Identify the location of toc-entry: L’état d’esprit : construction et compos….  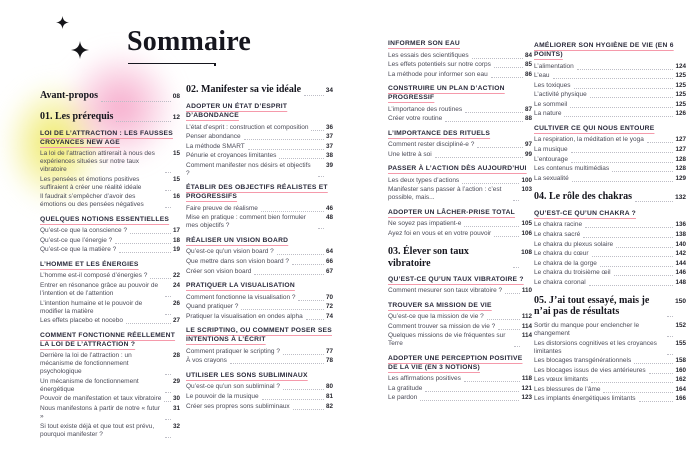
(259, 128).